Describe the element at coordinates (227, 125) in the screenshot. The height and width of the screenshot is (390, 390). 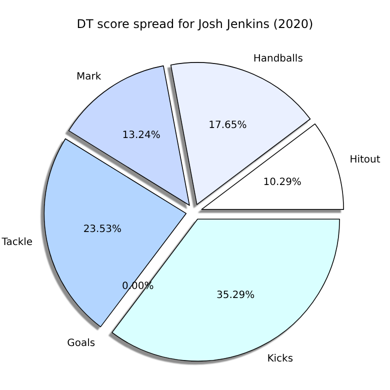
I see `data-label: 17.65%` at that location.